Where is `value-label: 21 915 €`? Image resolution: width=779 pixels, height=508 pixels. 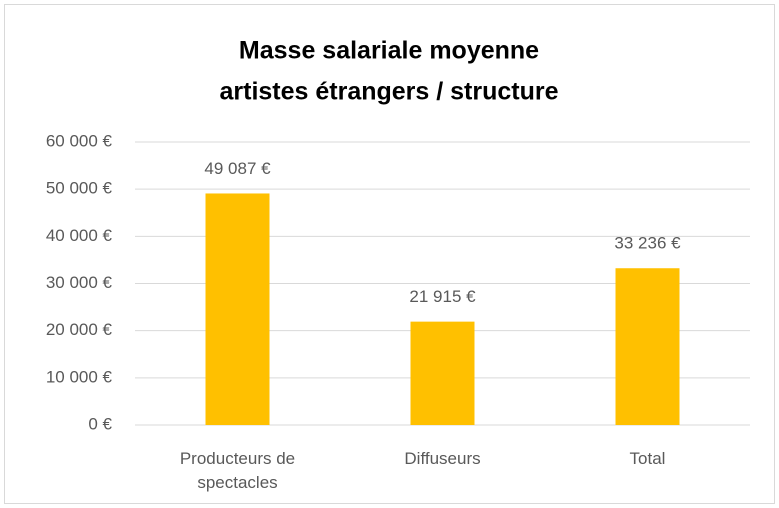 value-label: 21 915 € is located at coordinates (442, 296).